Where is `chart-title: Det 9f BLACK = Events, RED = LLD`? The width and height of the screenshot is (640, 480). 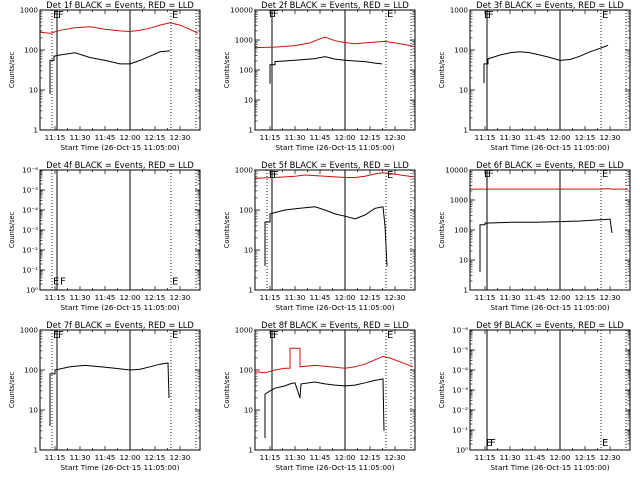
chart-title: Det 9f BLACK = Events, RED = LLD is located at coordinates (550, 325).